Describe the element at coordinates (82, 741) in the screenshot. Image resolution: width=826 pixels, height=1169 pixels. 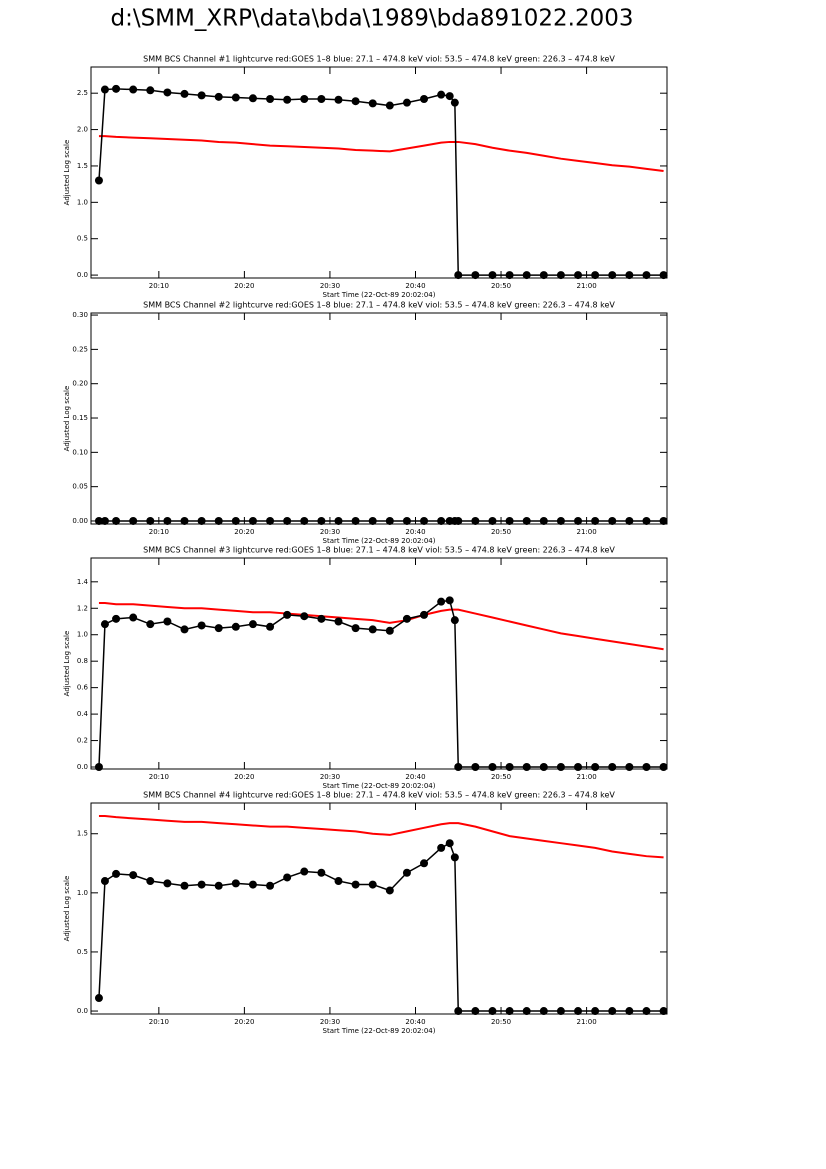
I see `y-tick-label: 0.2` at that location.